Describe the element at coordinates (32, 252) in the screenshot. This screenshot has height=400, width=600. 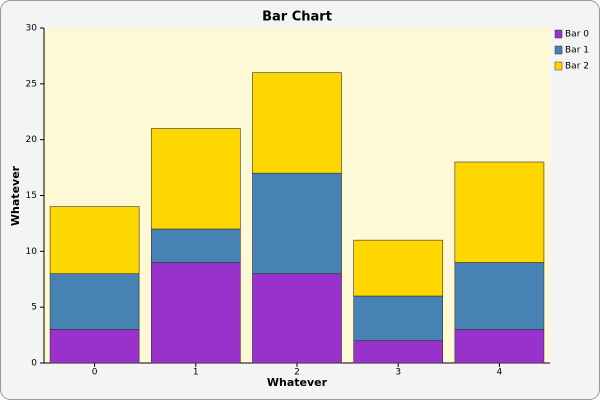
I see `y-tick-label: 10` at that location.